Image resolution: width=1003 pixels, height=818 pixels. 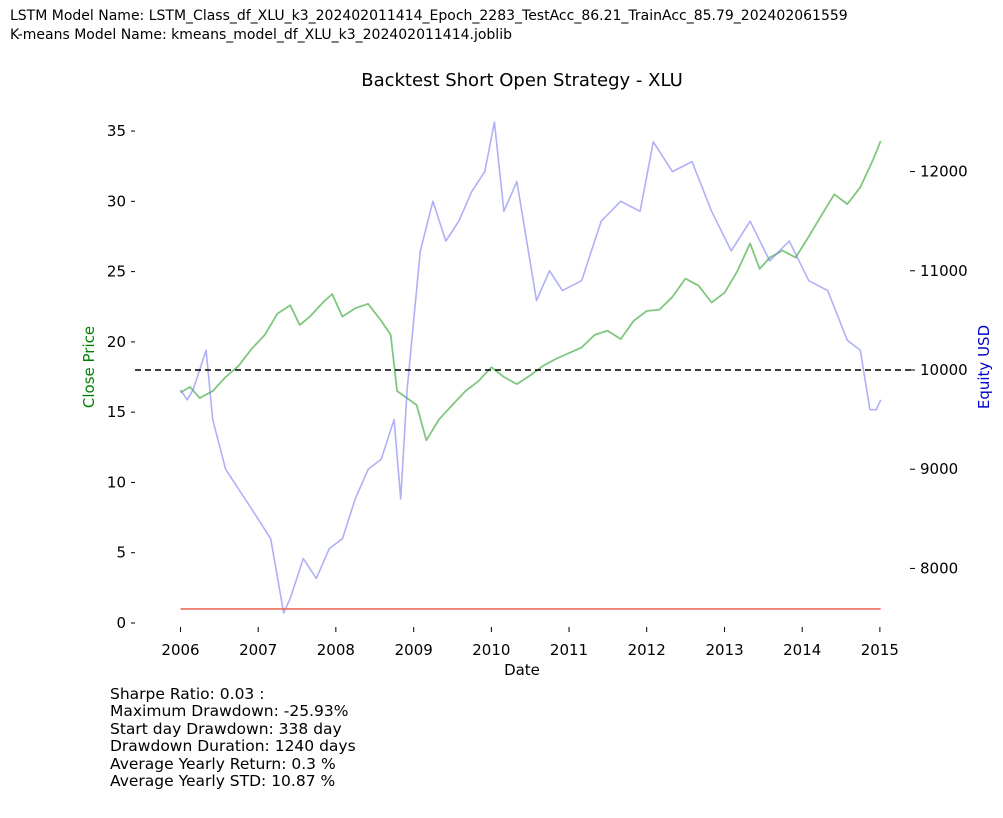 I want to click on drawdown-duration: Drawdown Duration: 1240 days, so click(x=233, y=746).